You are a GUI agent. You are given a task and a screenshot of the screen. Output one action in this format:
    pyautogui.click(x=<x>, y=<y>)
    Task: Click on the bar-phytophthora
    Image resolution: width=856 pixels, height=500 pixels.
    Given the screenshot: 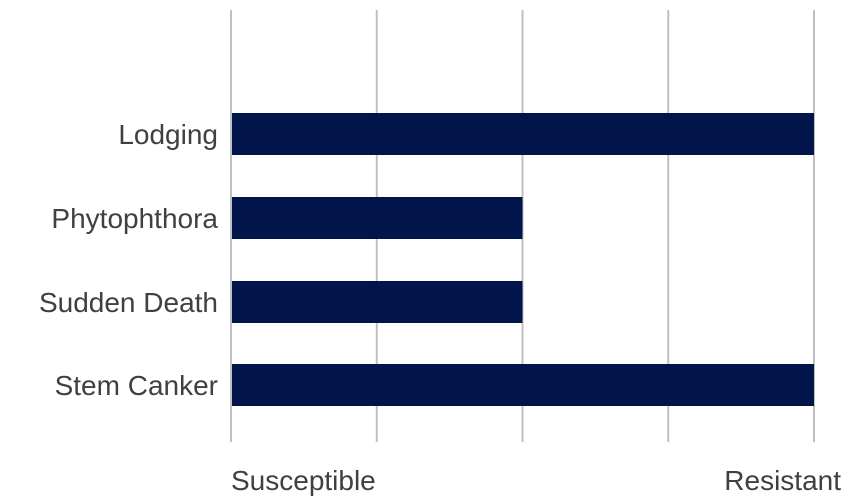 What is the action you would take?
    pyautogui.click(x=377, y=218)
    